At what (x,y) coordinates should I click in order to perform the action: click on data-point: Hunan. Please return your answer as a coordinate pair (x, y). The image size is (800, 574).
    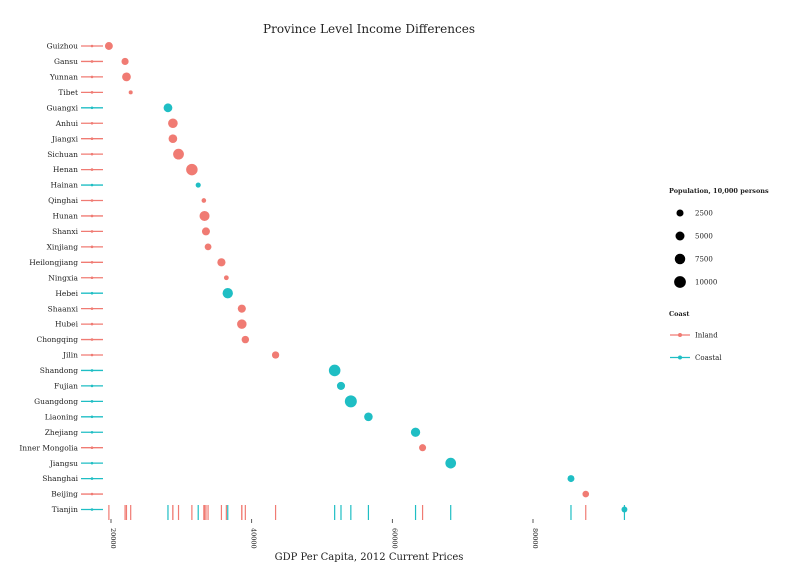
    Looking at the image, I should click on (204, 215).